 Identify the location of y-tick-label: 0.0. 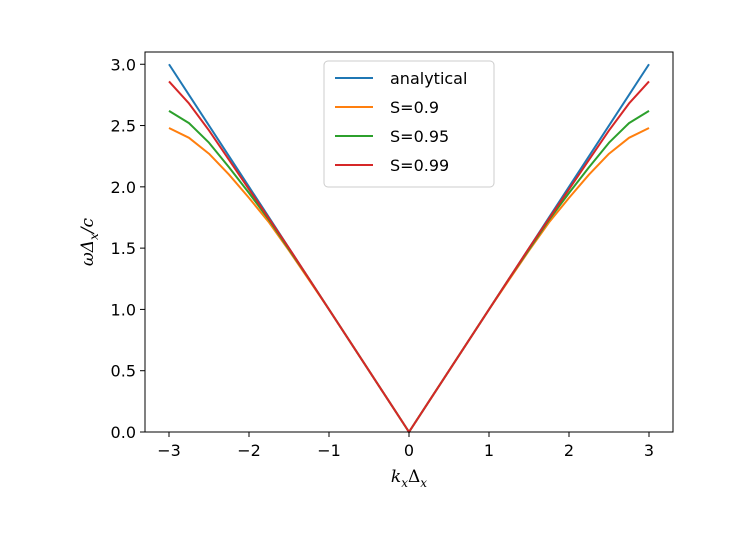
(123, 432).